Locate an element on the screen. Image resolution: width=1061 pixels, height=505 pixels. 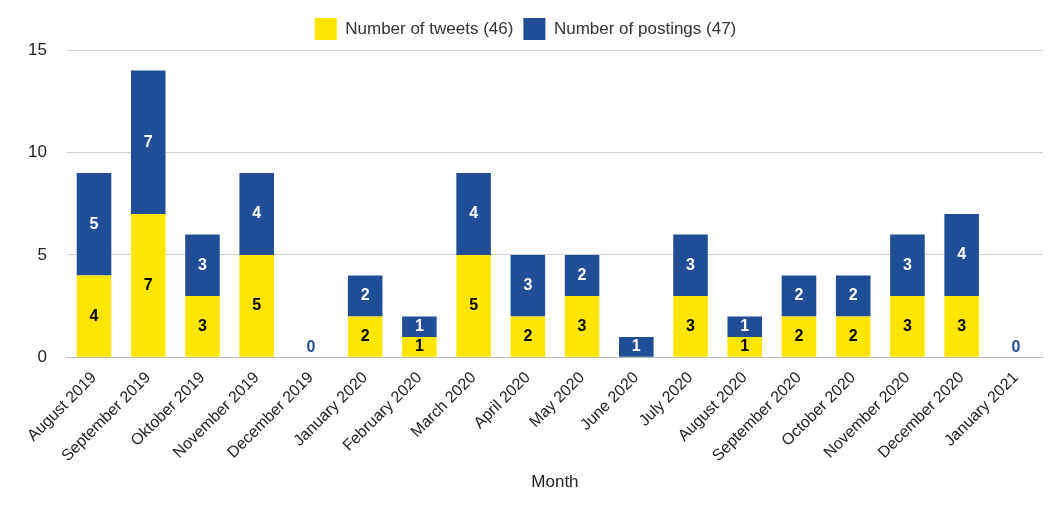
legend-label: Number of postings (47) is located at coordinates (645, 28).